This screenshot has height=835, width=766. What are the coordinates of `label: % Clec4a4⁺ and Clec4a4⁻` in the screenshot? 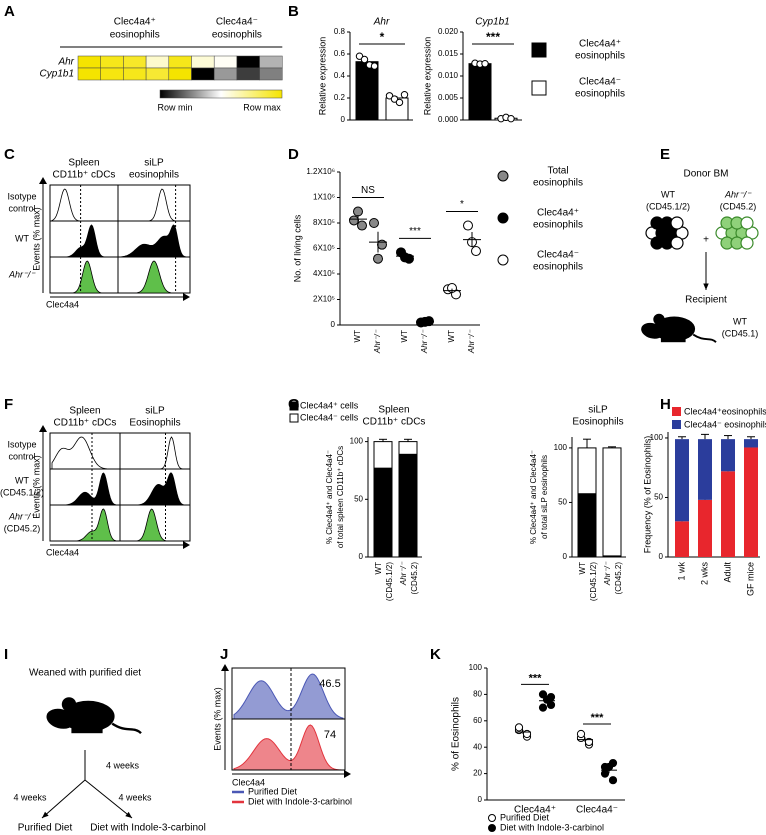 It's located at (329, 497).